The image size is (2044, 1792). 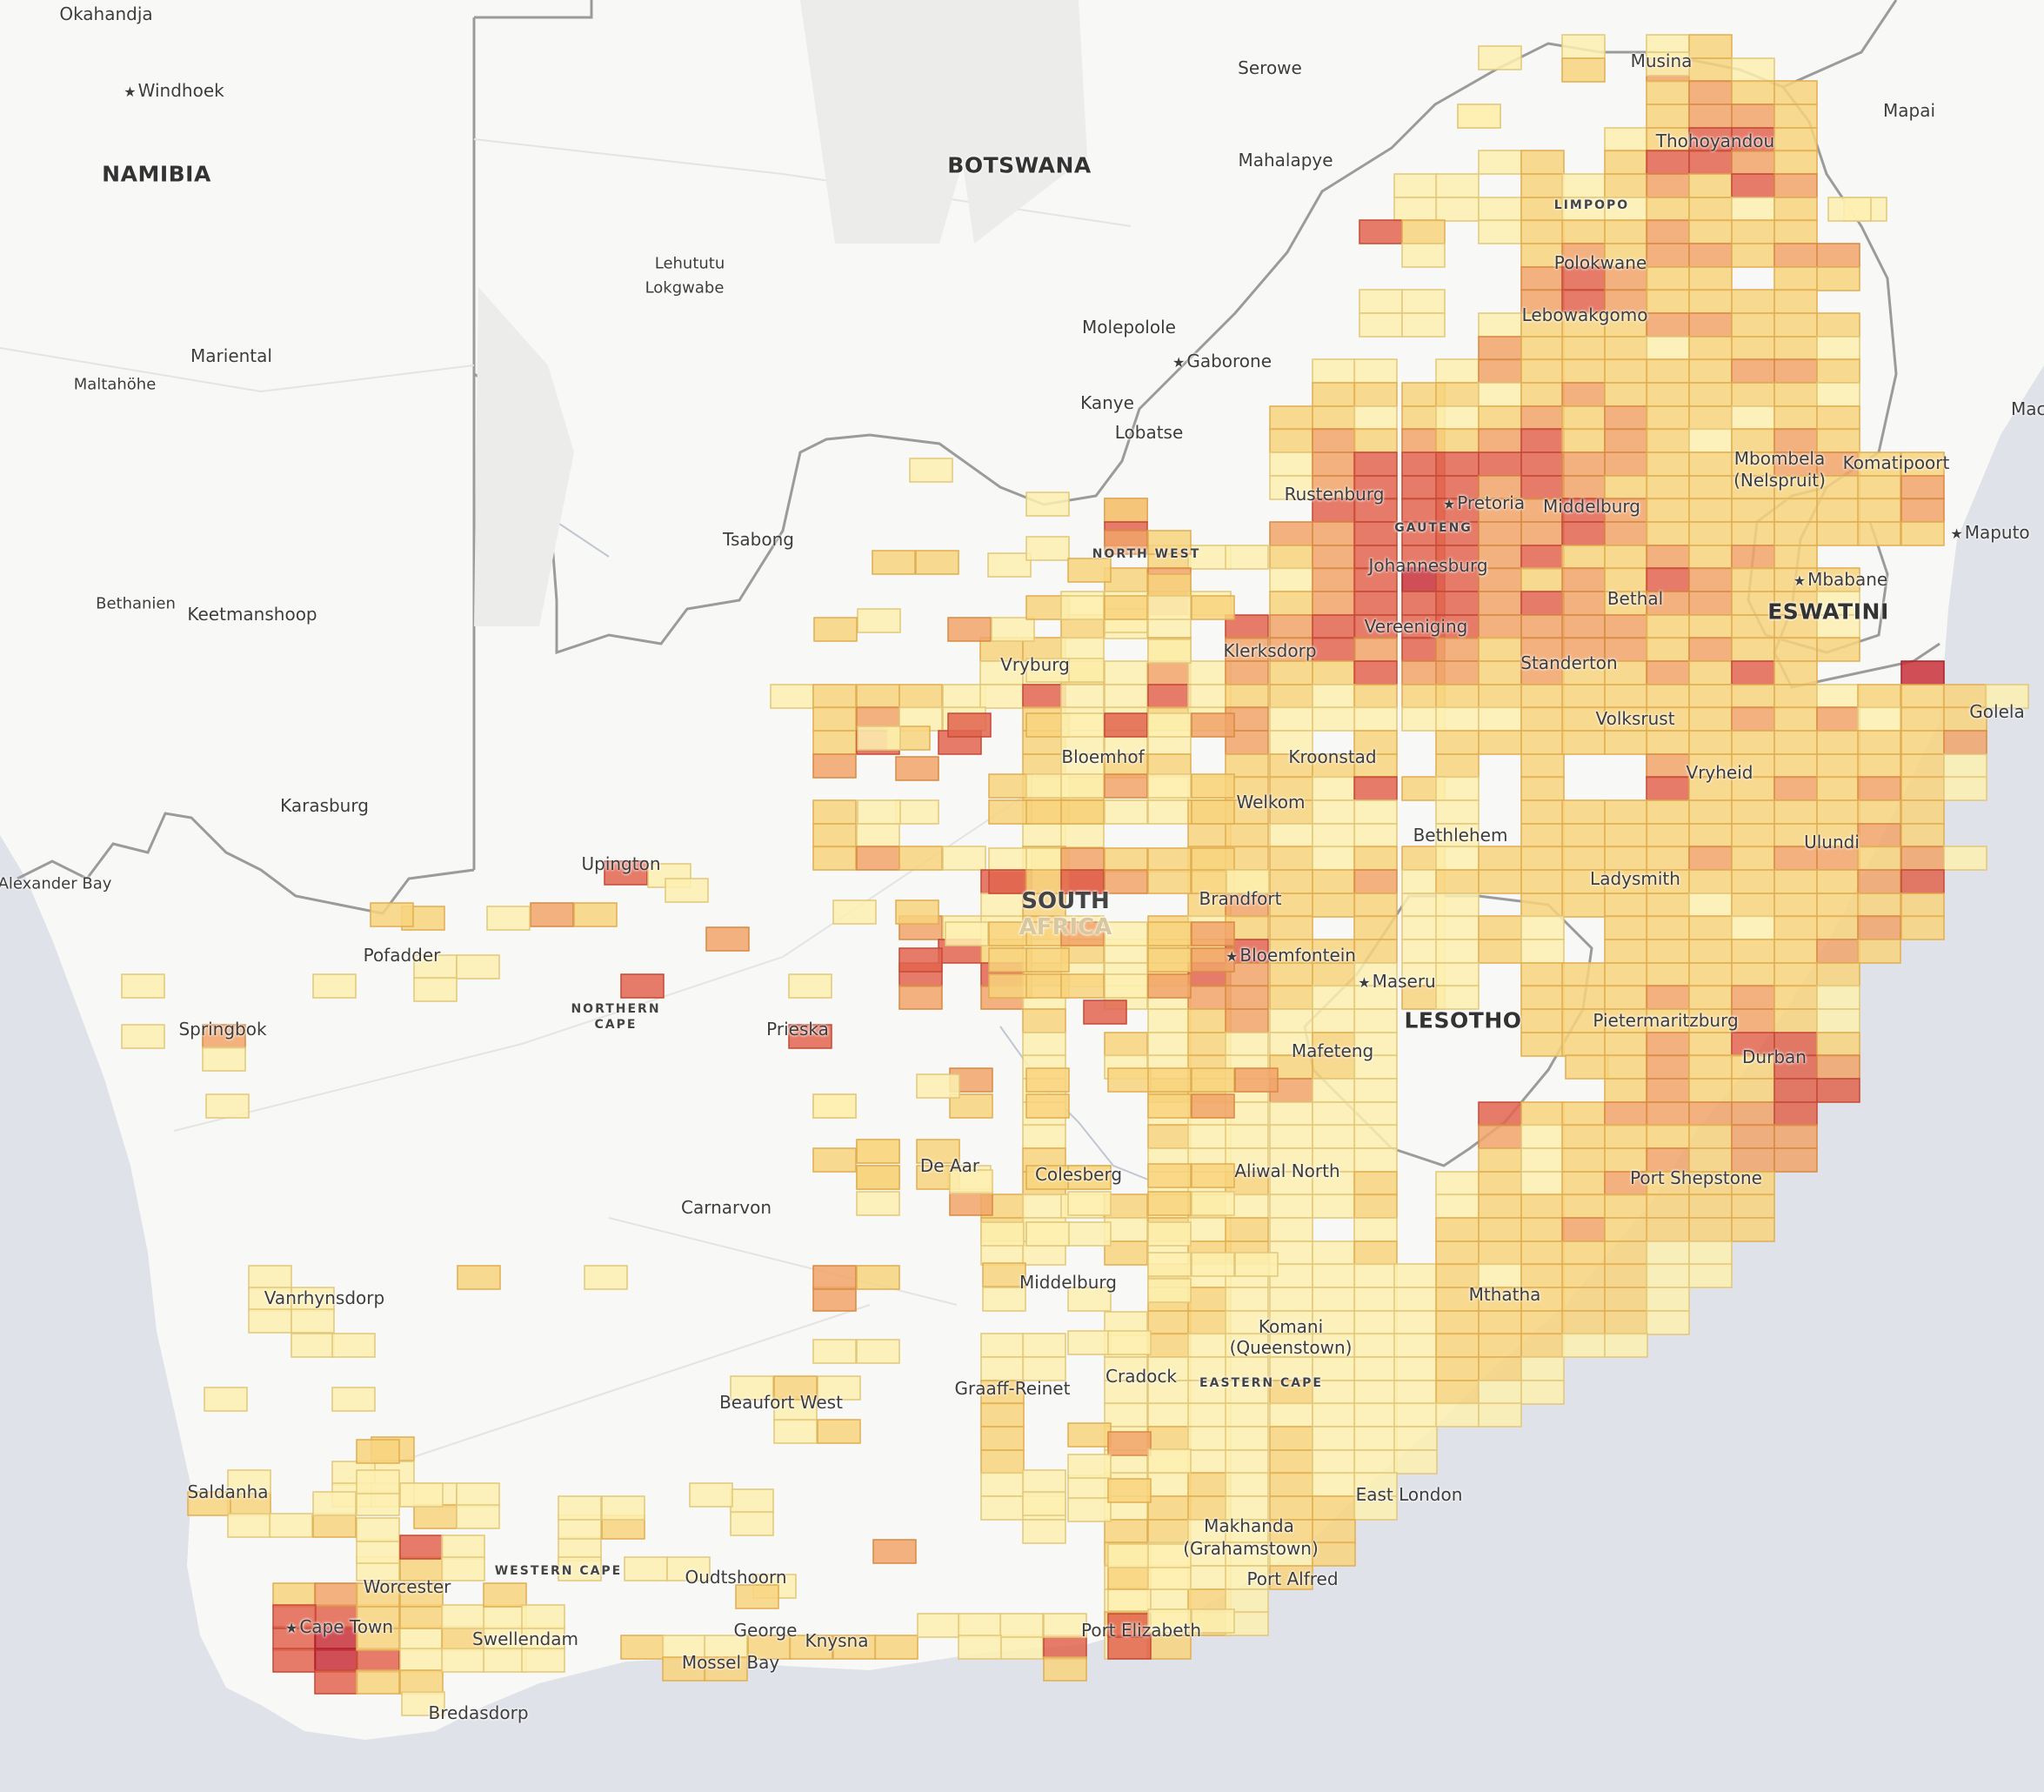 What do you see at coordinates (1291, 1347) in the screenshot?
I see `place-label: (Queenstown)` at bounding box center [1291, 1347].